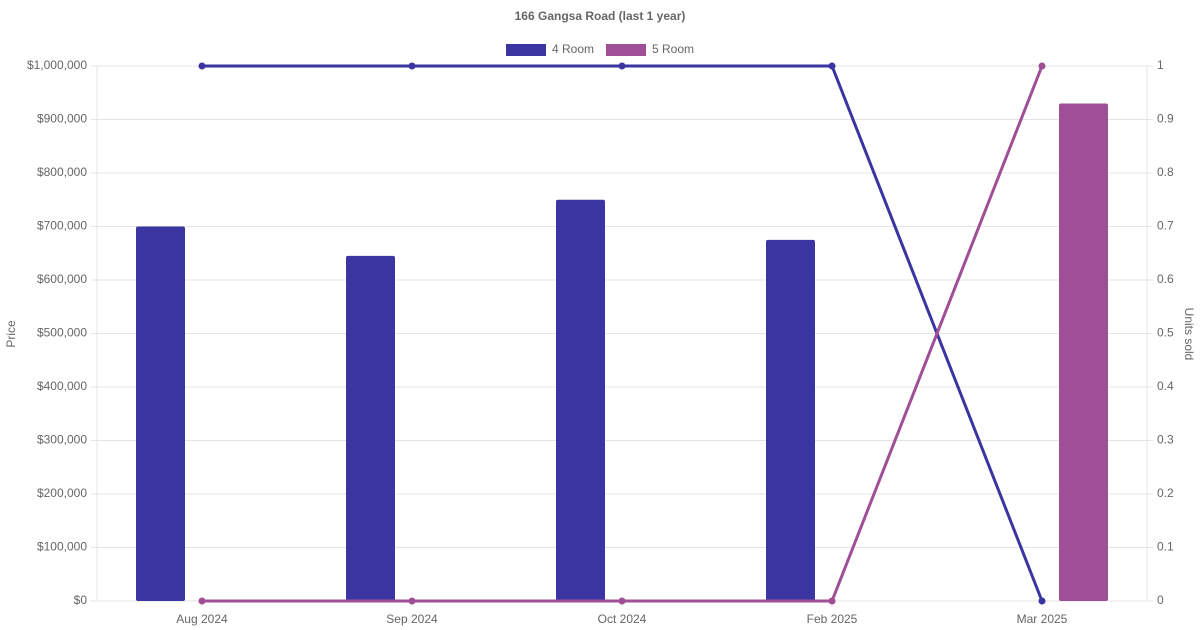 This screenshot has height=630, width=1200. Describe the element at coordinates (1160, 65) in the screenshot. I see `y2-tick-label: 1` at that location.